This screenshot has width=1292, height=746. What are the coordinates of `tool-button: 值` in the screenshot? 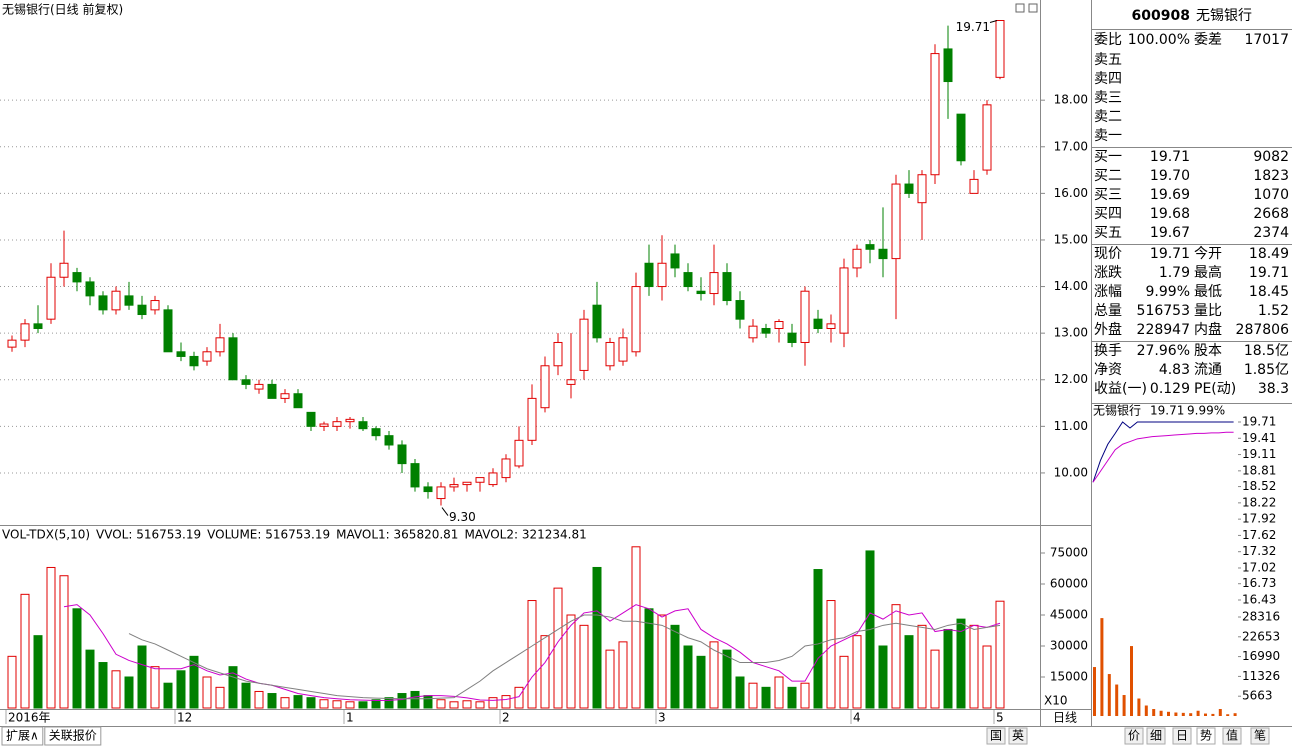 It's located at (1232, 735).